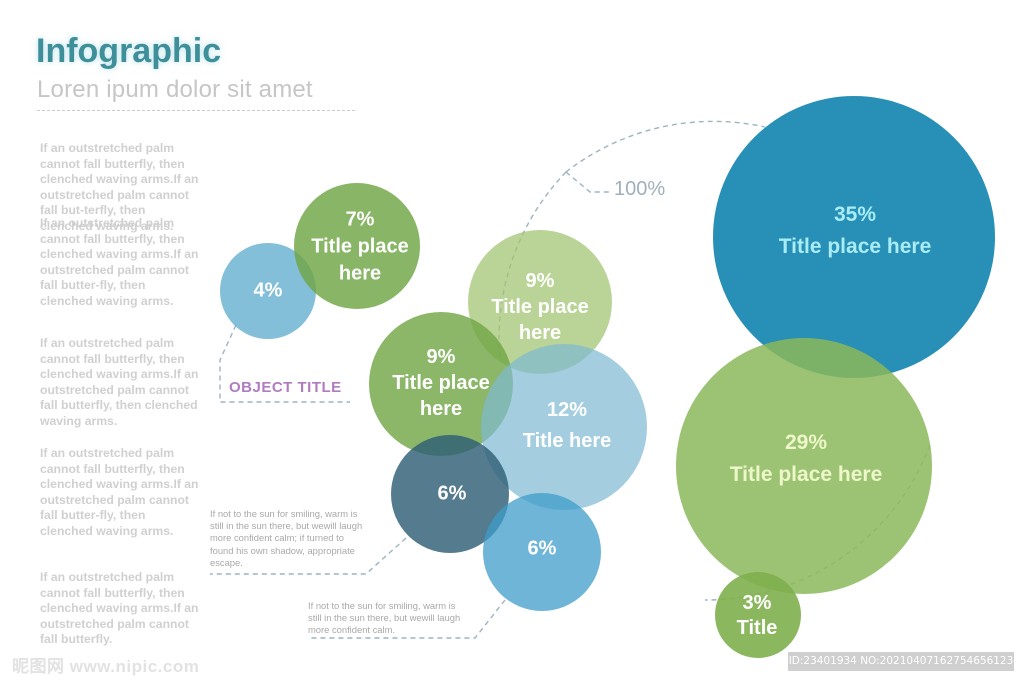 The height and width of the screenshot is (682, 1024). I want to click on image-id-badge: ID:23401934 NO:20210407162754656123, so click(901, 661).